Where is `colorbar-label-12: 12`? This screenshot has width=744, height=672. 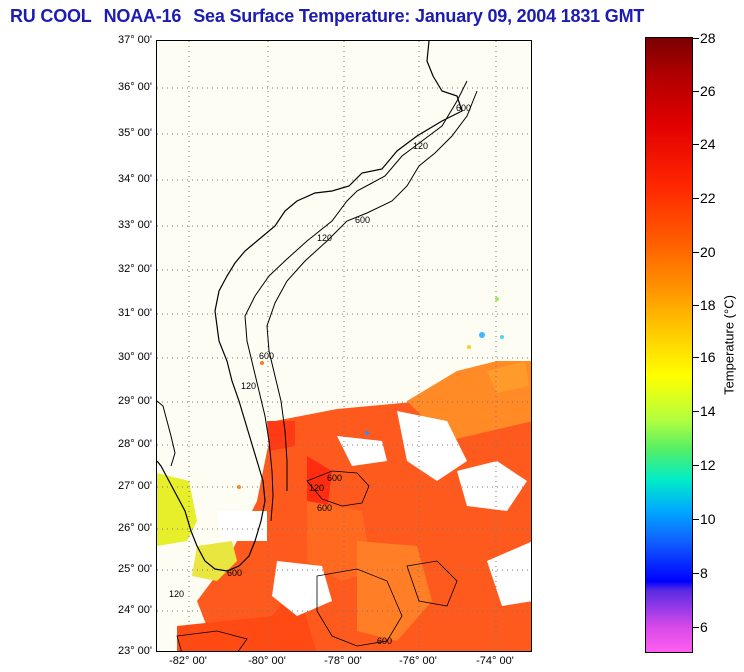 colorbar-label-12: 12 is located at coordinates (708, 465).